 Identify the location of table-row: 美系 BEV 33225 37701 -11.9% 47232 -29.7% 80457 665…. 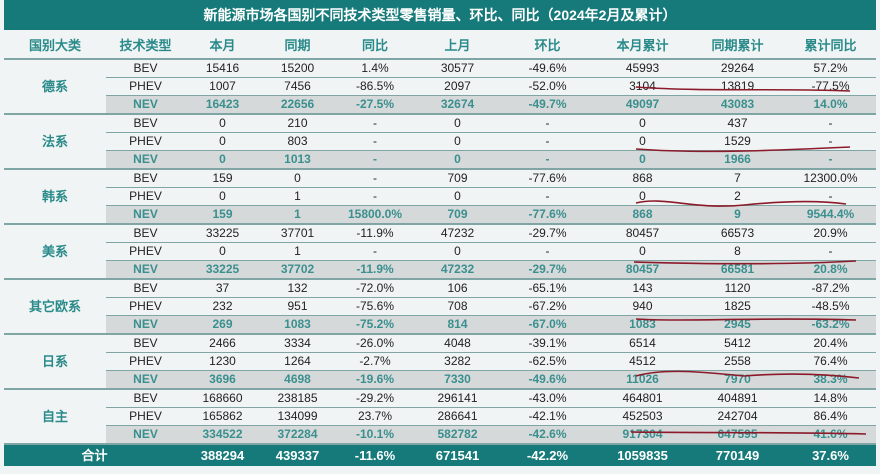
(440, 252).